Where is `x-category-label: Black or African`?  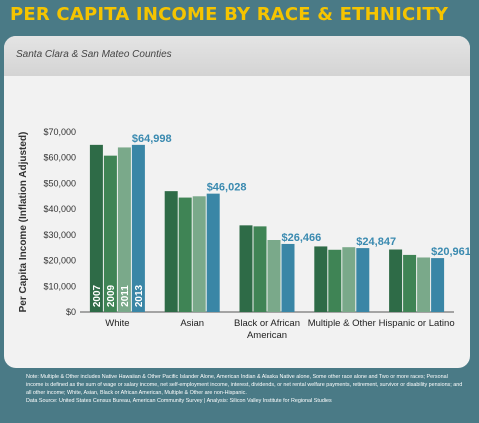
x-category-label: Black or African is located at coordinates (267, 323).